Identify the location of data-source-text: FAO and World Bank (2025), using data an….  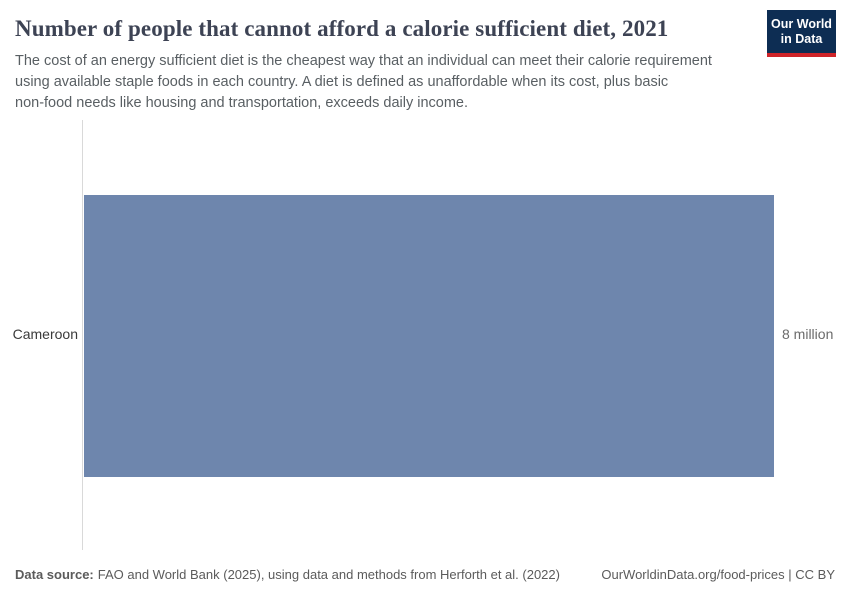
(328, 574).